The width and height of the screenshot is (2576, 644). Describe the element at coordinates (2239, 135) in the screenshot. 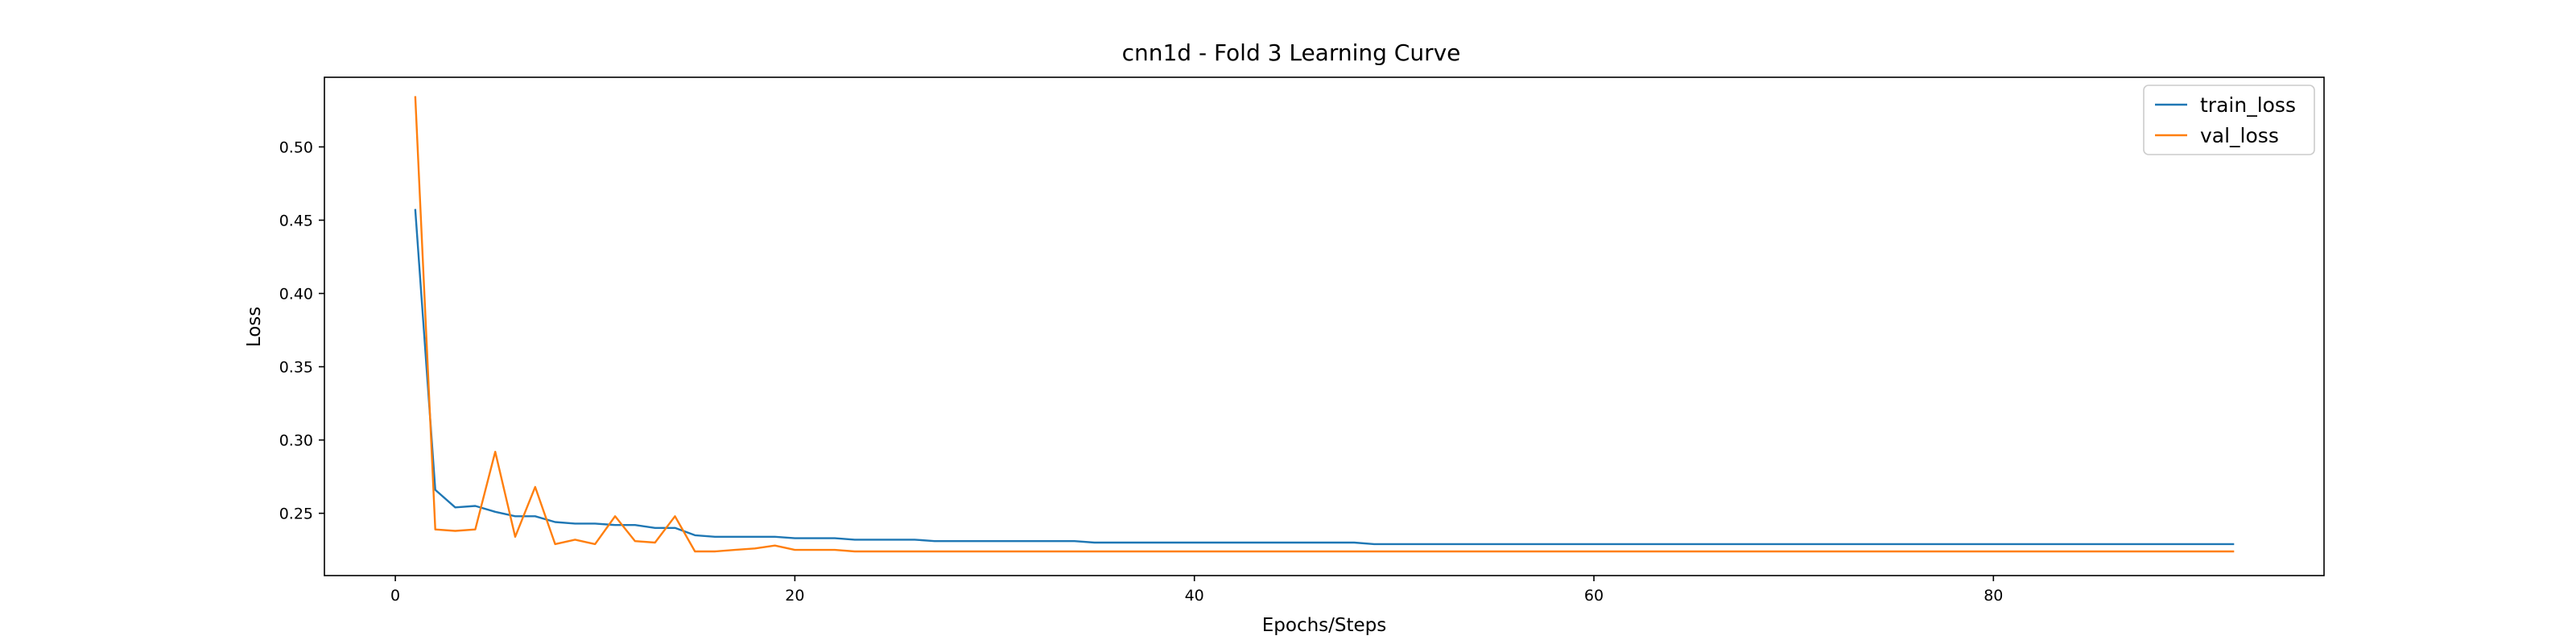

I see `legend-label-val-loss: val_loss` at that location.